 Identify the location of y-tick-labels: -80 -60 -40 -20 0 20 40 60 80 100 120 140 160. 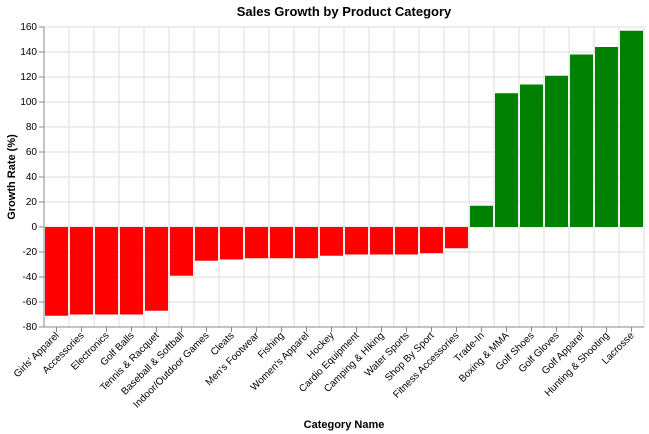
(28, 177).